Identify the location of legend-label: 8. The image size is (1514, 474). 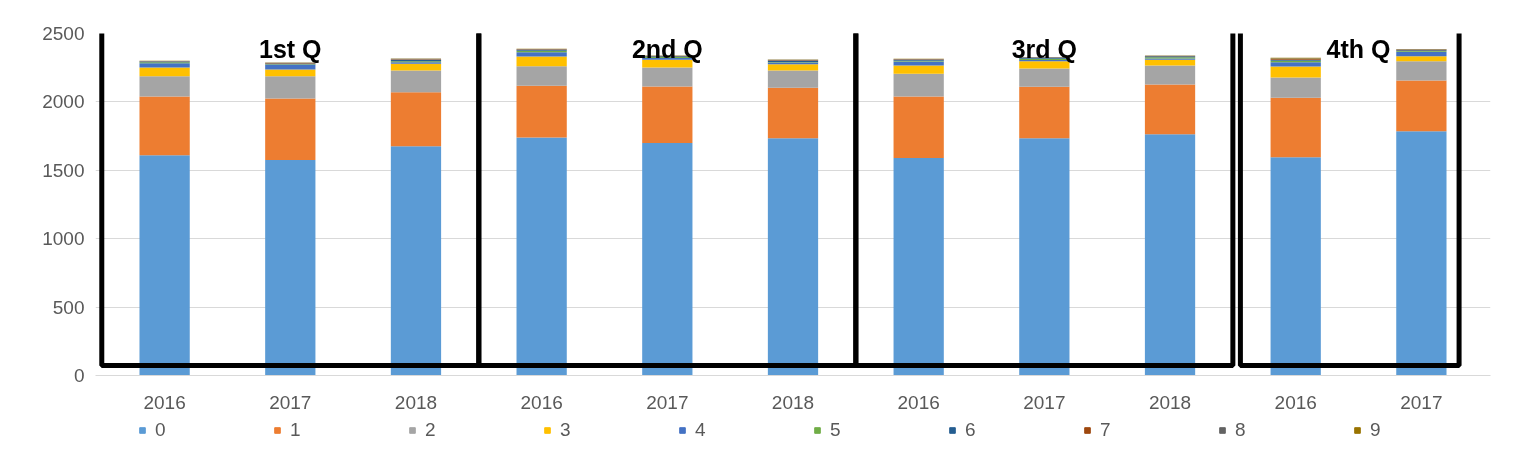
(1241, 430).